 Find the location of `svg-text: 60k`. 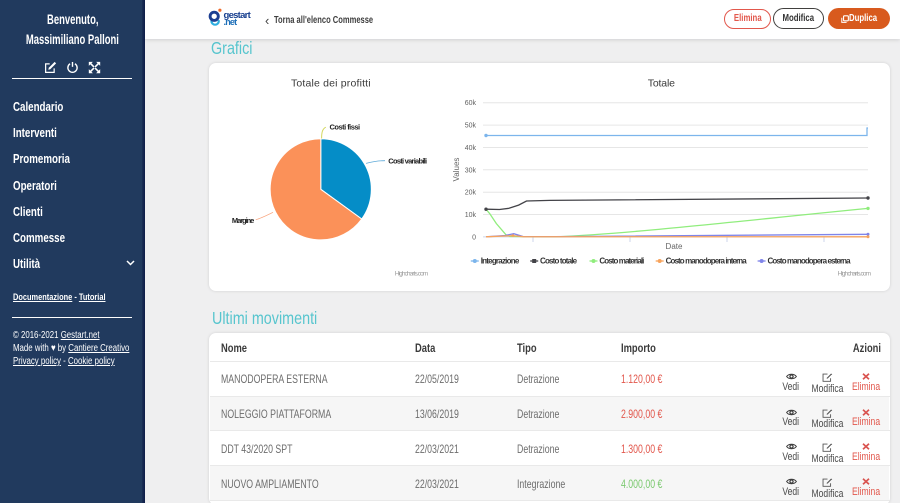

svg-text: 60k is located at coordinates (471, 103).